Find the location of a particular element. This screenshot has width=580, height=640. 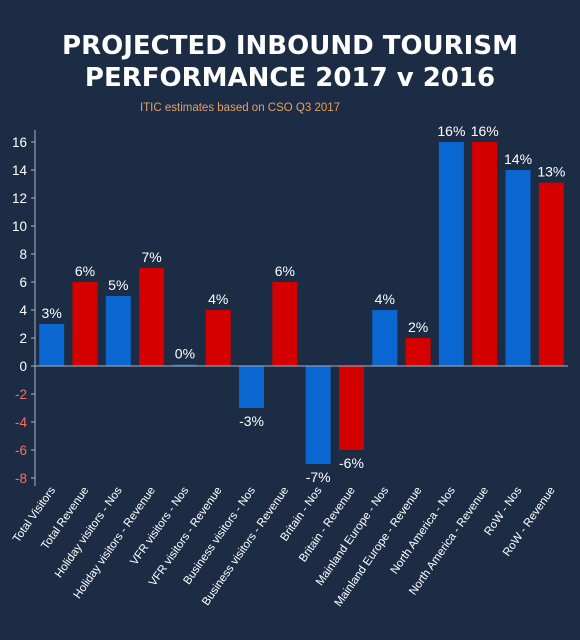

y-tick-label: 6 is located at coordinates (23, 282).